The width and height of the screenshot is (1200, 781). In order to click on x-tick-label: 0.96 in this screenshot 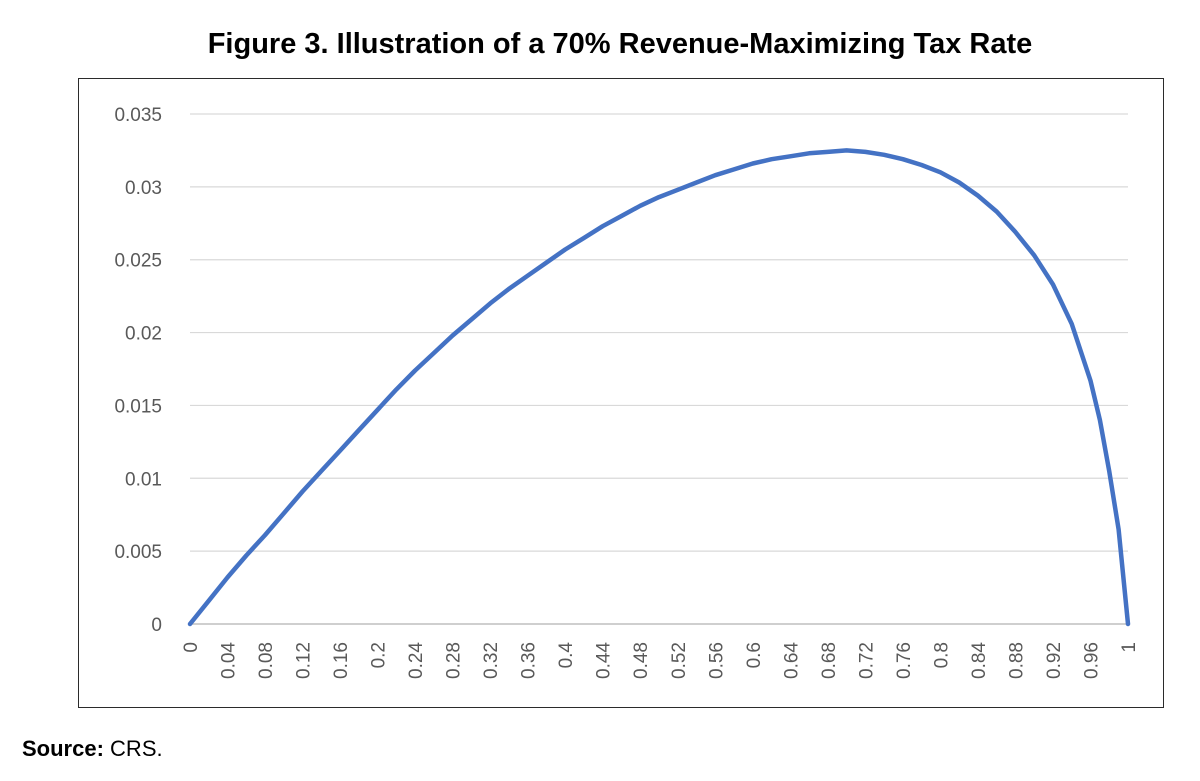, I will do `click(1091, 660)`.